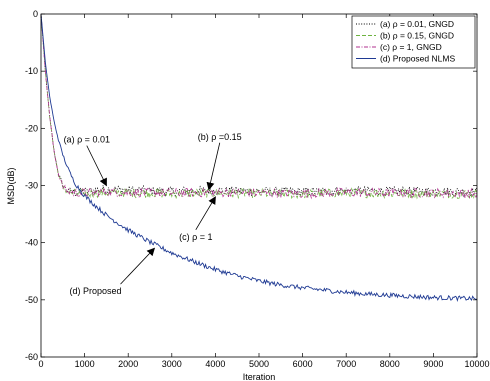 This screenshot has height=381, width=490. What do you see at coordinates (31, 300) in the screenshot?
I see `y-tick-label: -50` at bounding box center [31, 300].